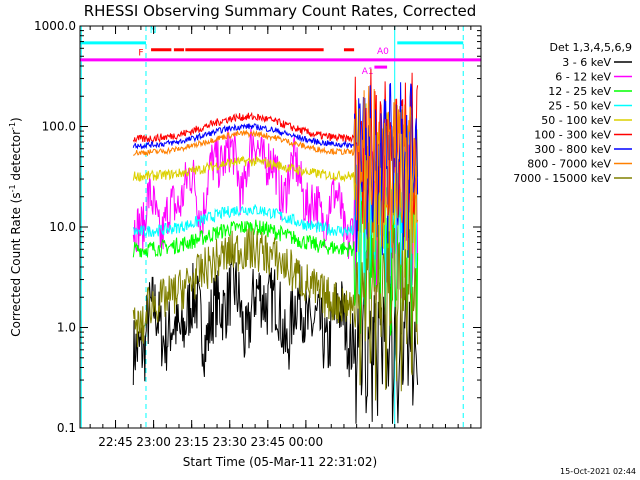  Describe the element at coordinates (268, 442) in the screenshot. I see `x-tick-label: 23:45` at that location.